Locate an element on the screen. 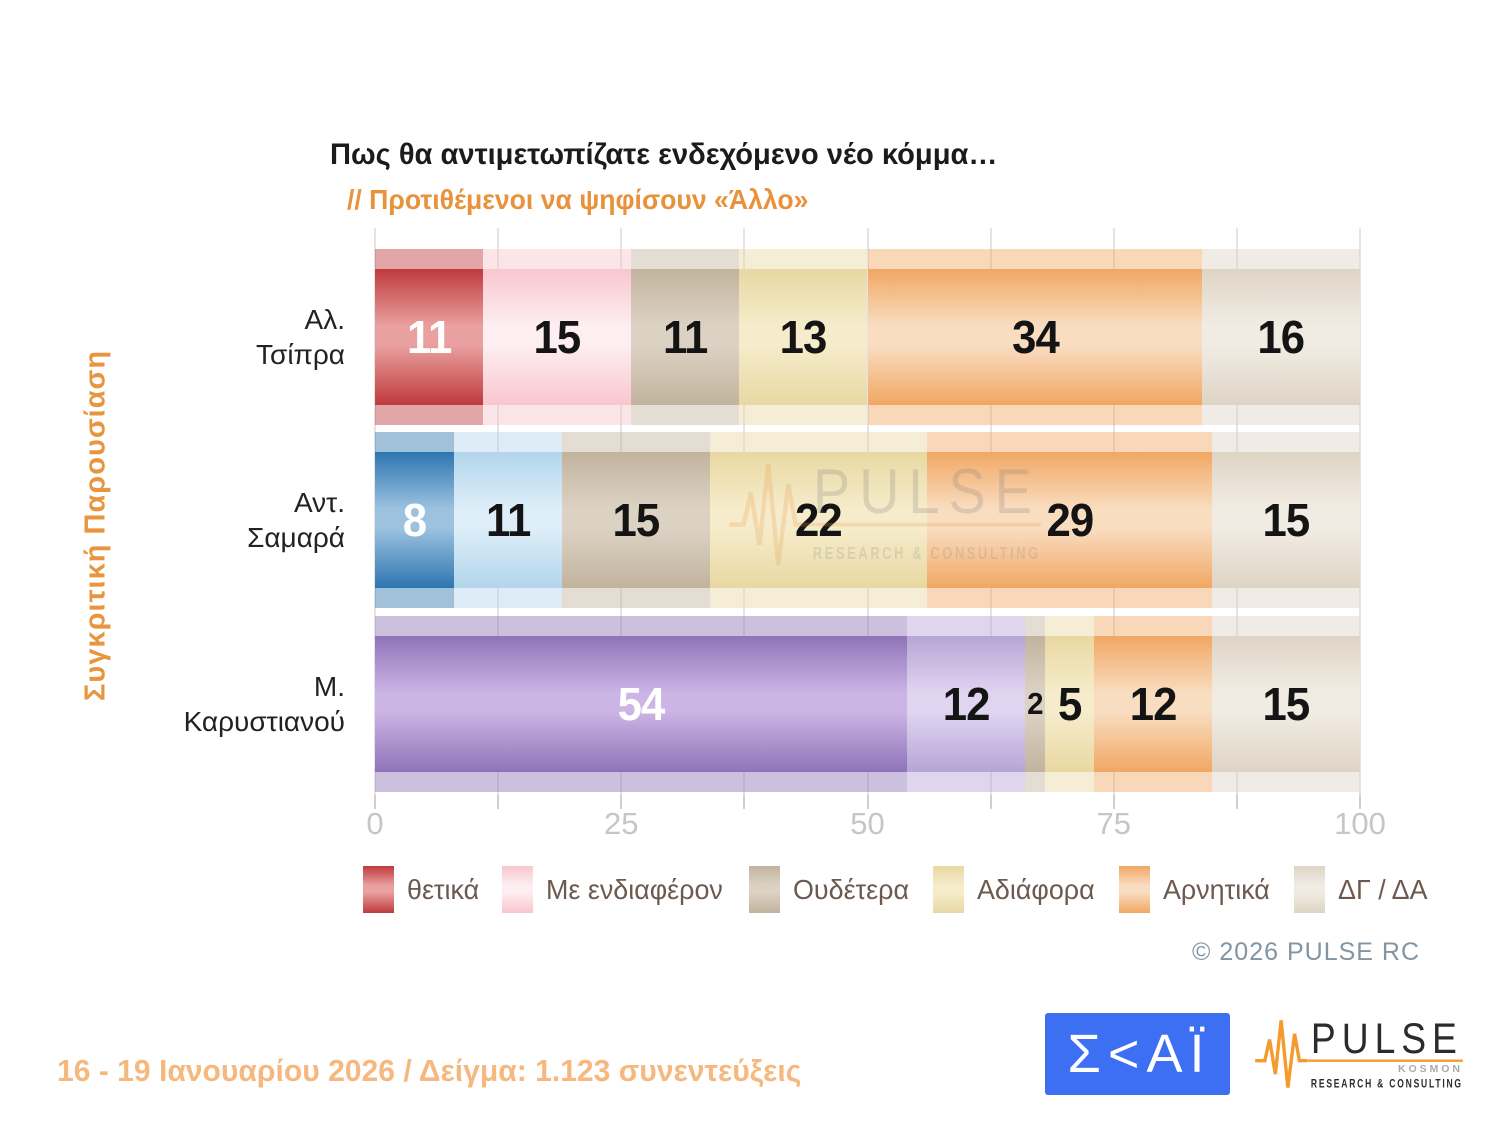  bar-segment: 12 is located at coordinates (1153, 704).